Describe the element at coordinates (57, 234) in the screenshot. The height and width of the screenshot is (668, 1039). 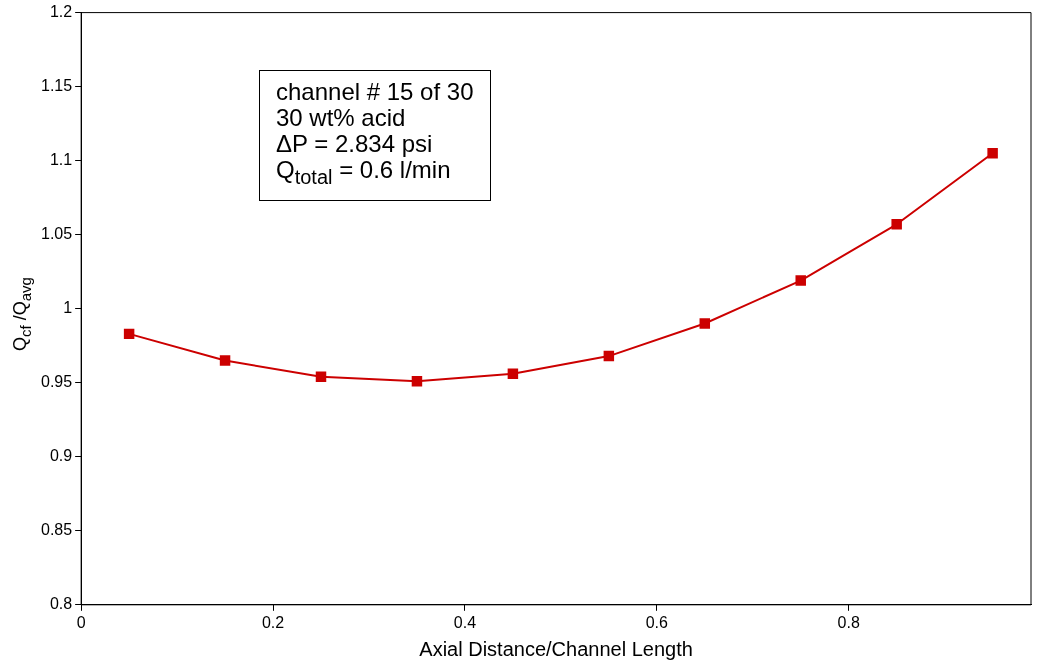
I see `y-tick-label: 1.05` at that location.